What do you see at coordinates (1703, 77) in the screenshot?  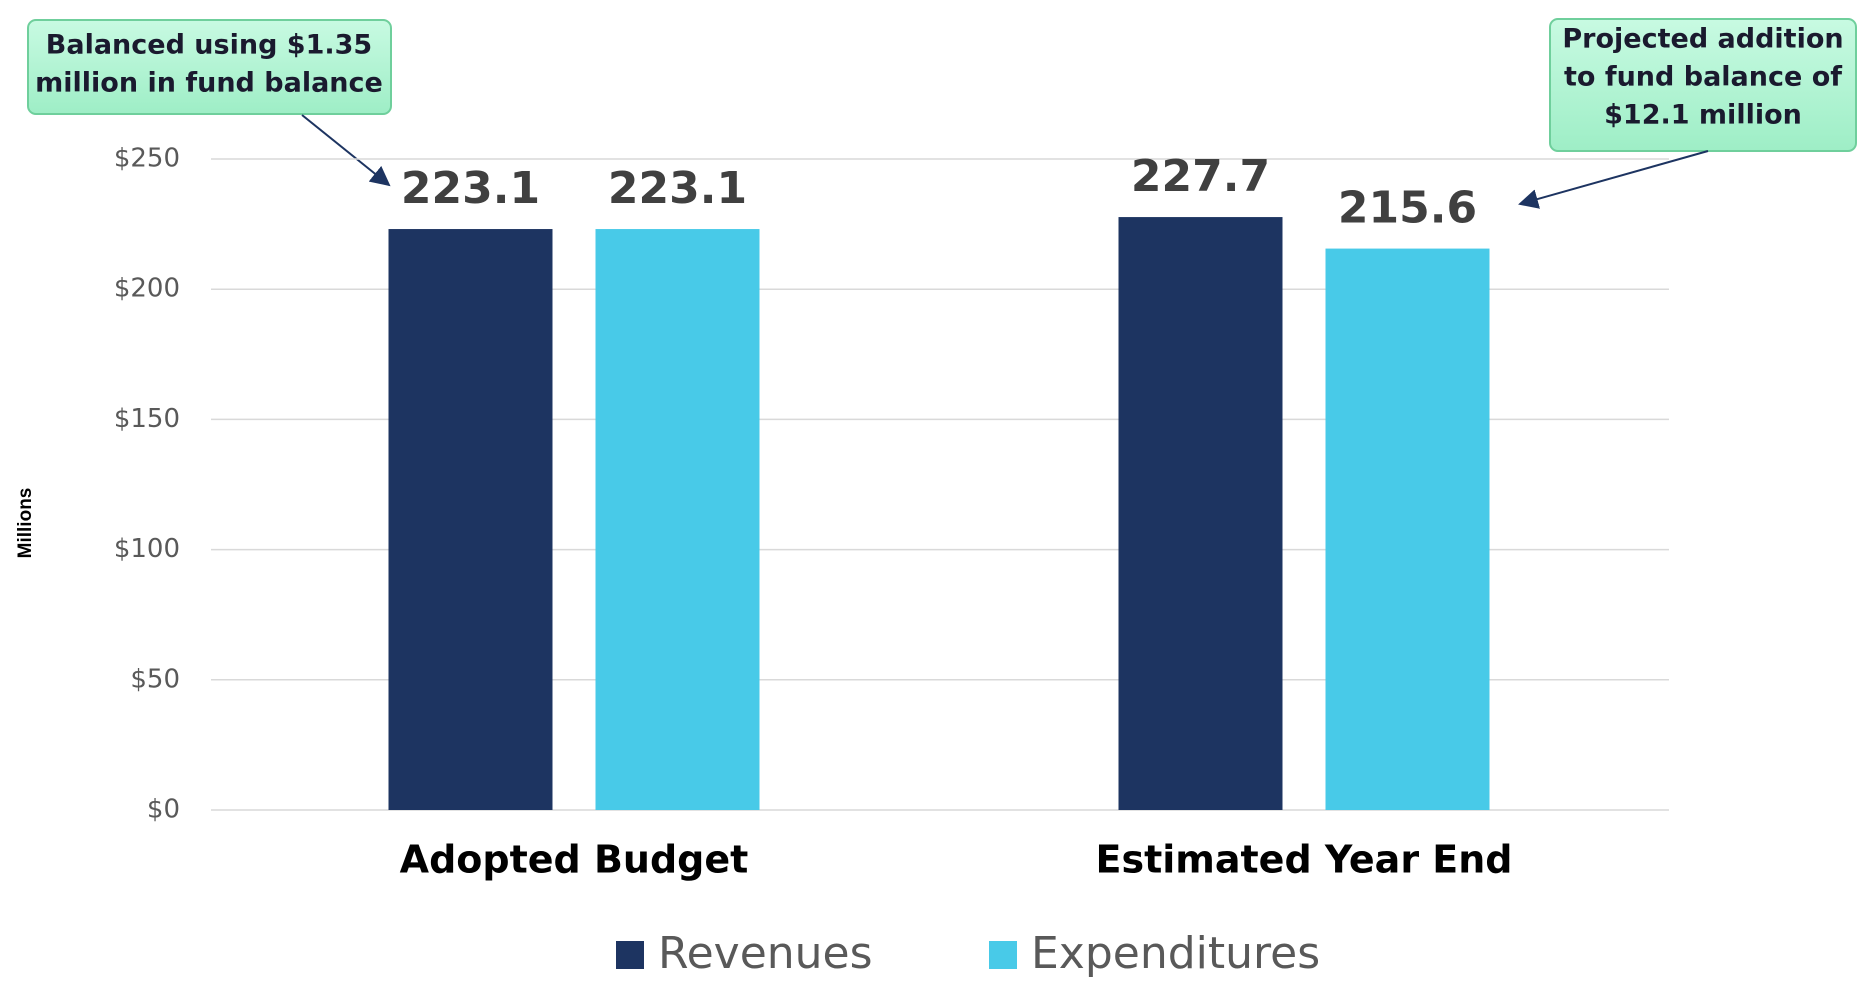 I see `annotation-text: to fund balance of` at bounding box center [1703, 77].